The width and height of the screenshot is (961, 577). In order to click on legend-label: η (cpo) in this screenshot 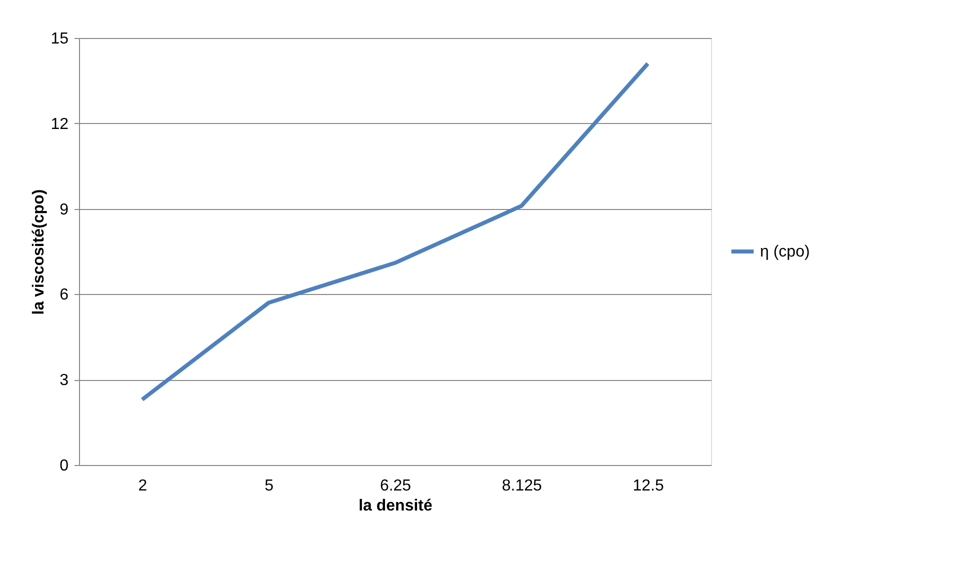, I will do `click(785, 252)`.